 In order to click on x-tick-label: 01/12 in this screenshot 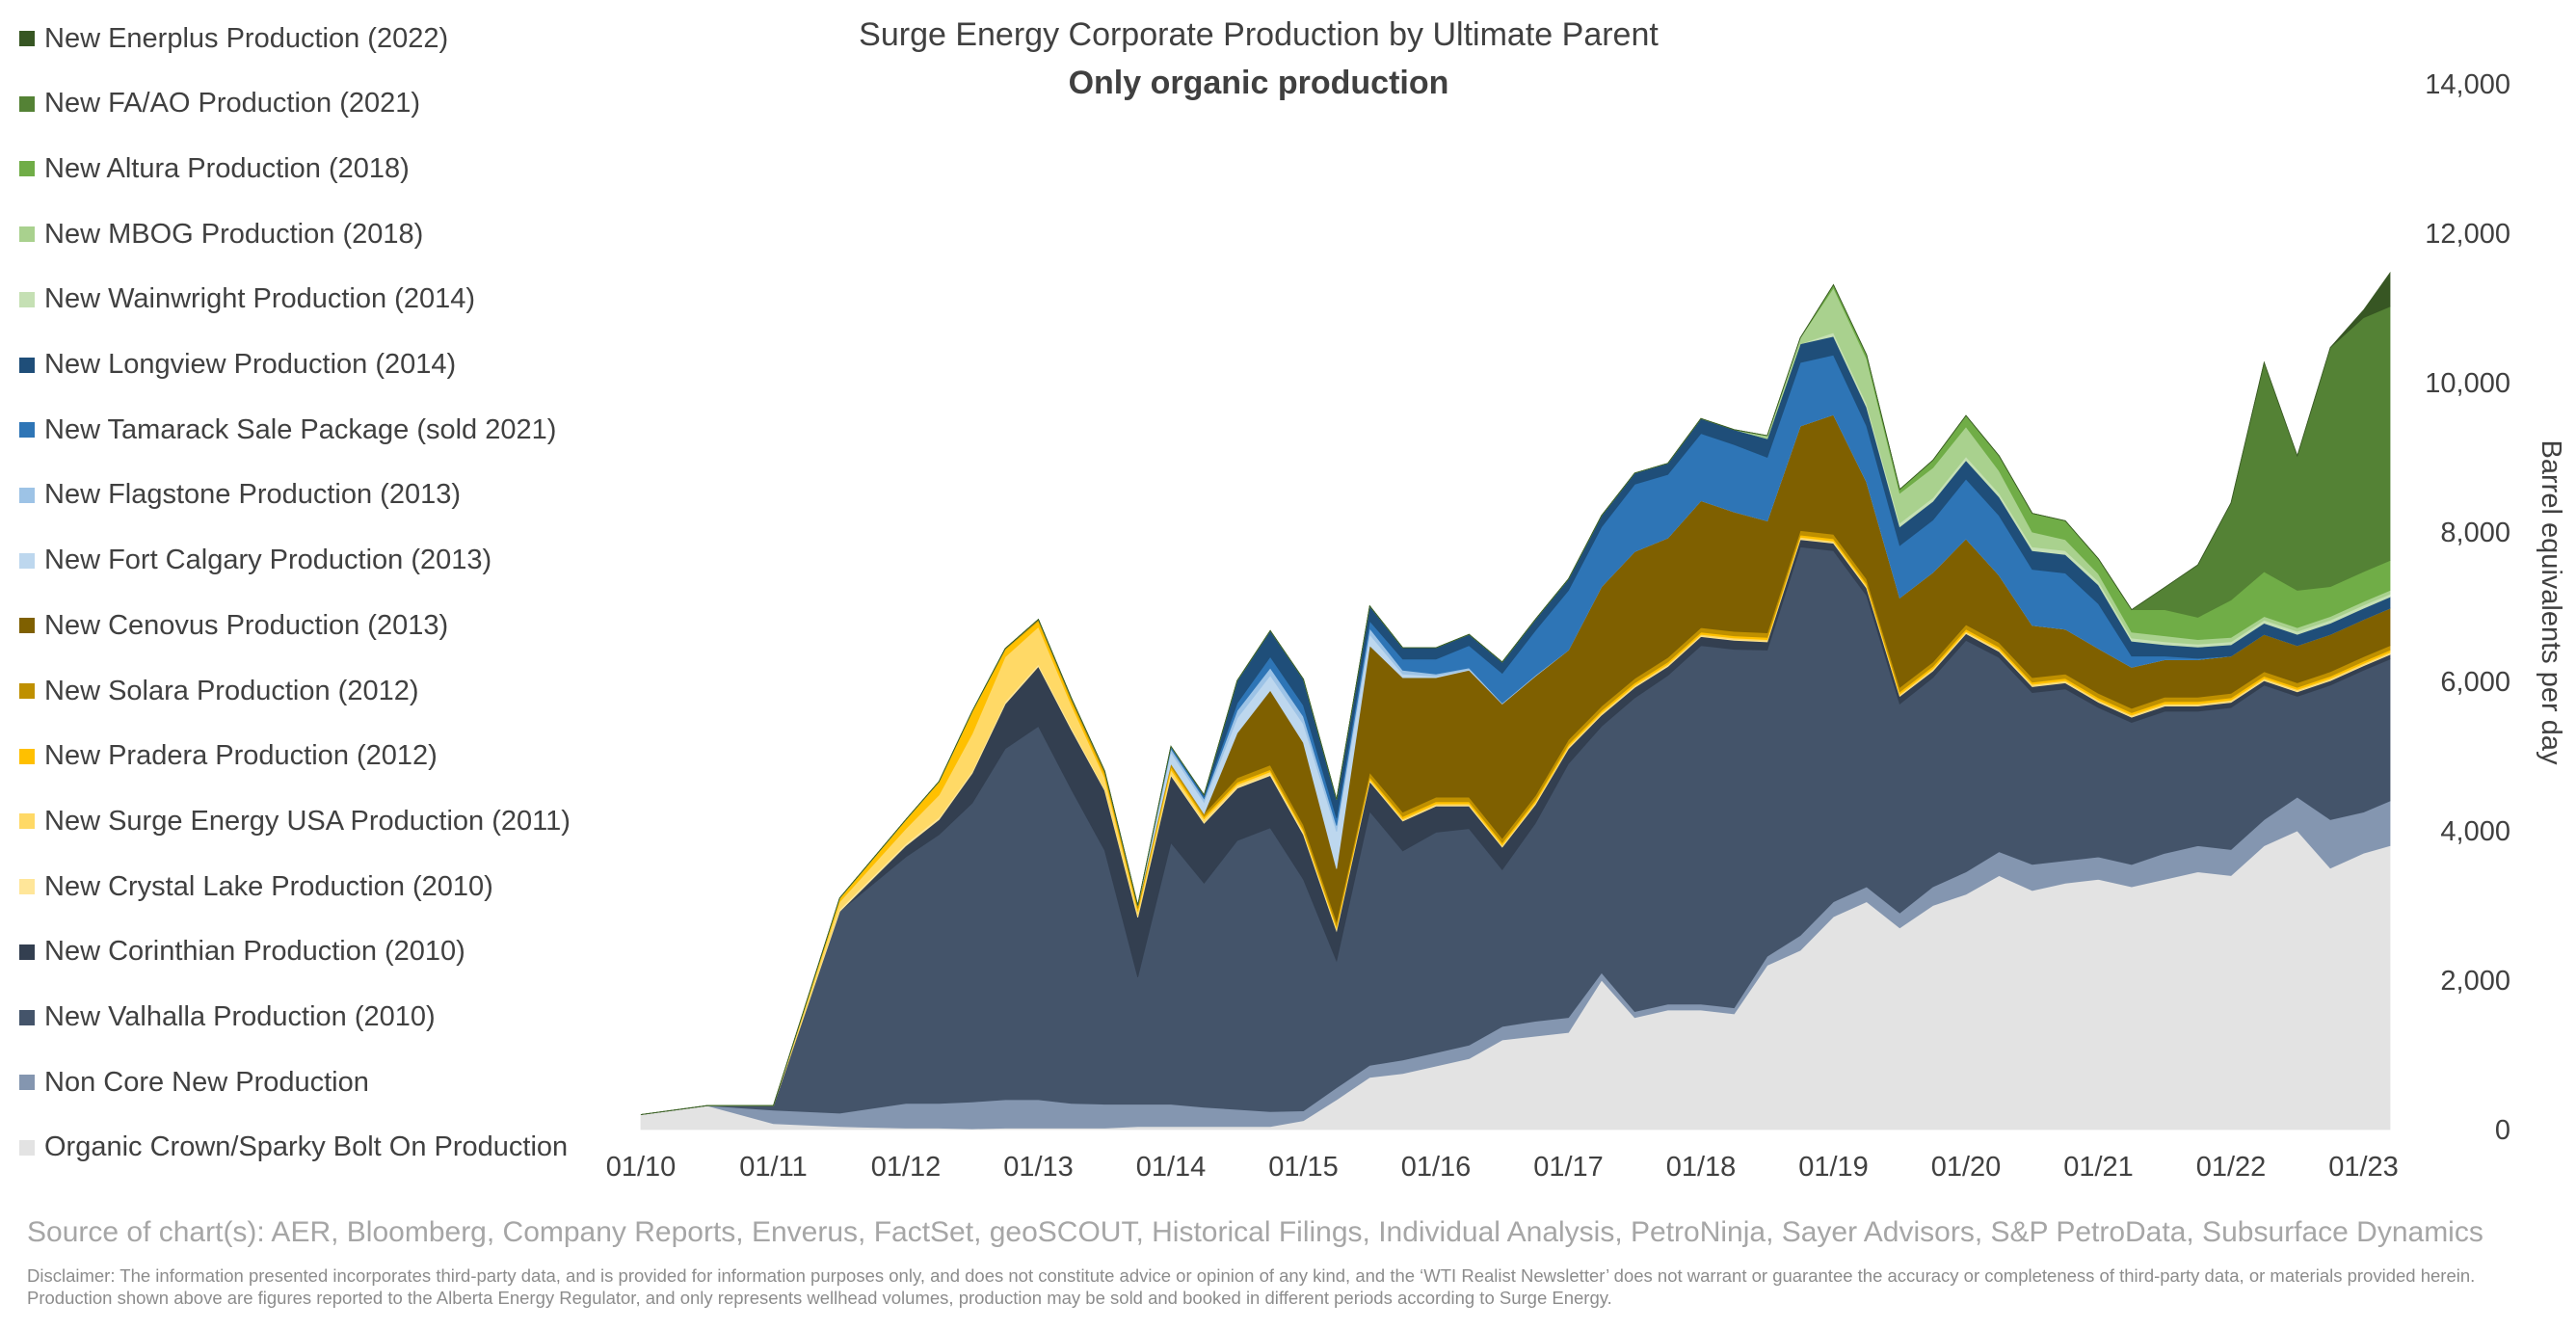, I will do `click(906, 1167)`.